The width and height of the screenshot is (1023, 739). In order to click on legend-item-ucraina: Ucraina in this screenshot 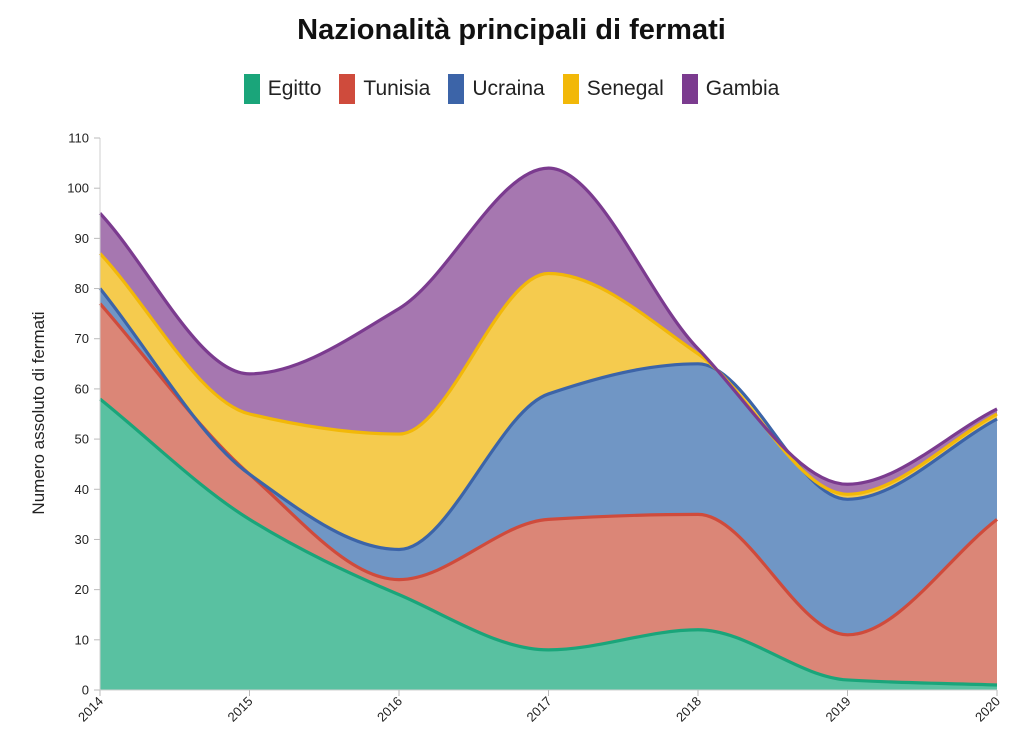, I will do `click(496, 89)`.